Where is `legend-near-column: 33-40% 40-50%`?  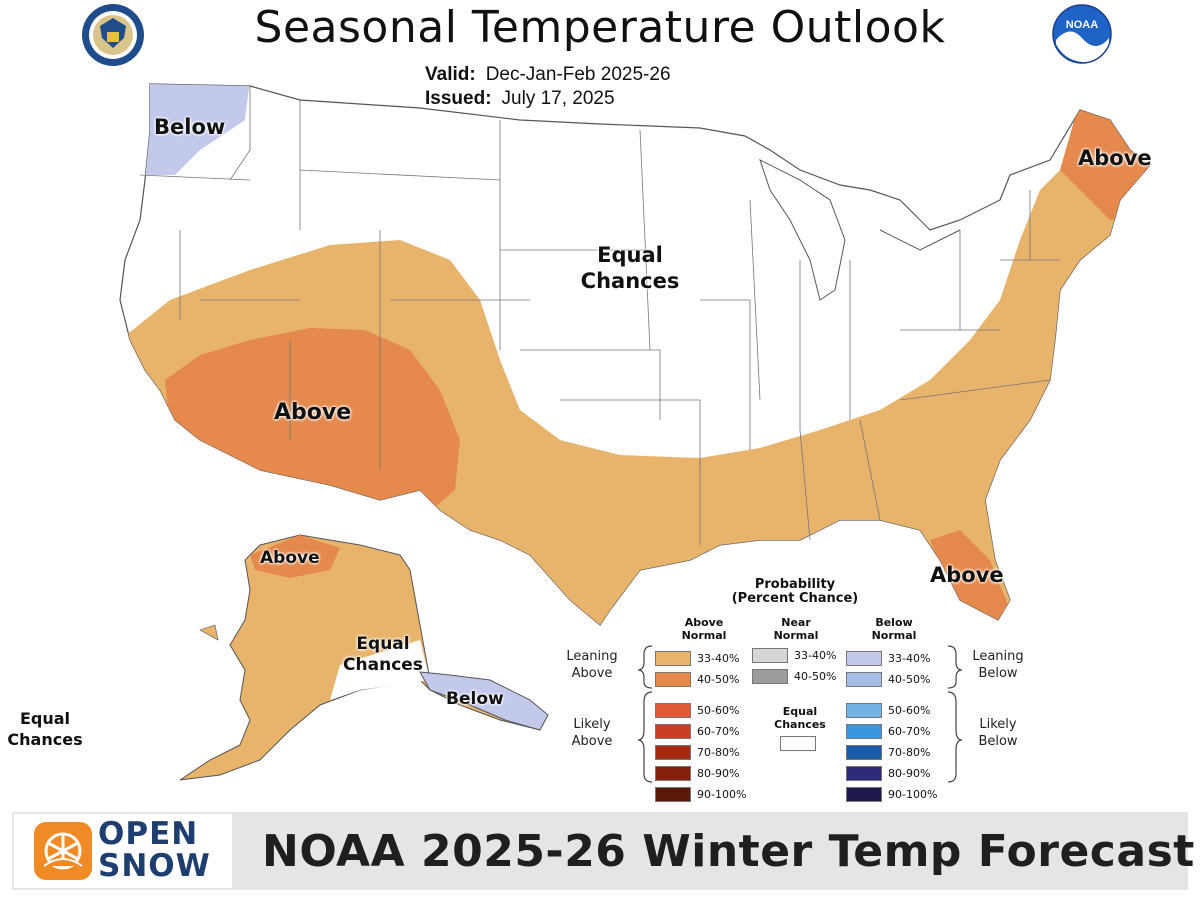
legend-near-column: 33-40% 40-50% is located at coordinates (794, 666).